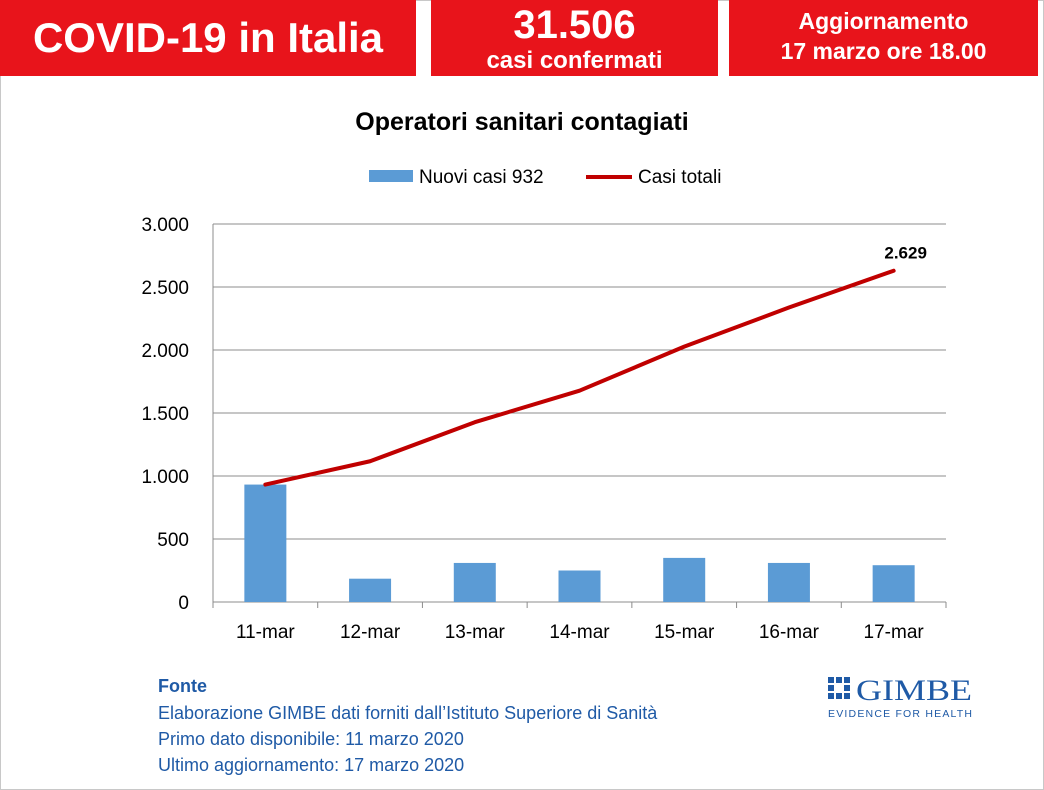 Image resolution: width=1044 pixels, height=790 pixels. Describe the element at coordinates (311, 739) in the screenshot. I see `source-line-2: Primo dato disponibile: 11 marzo 2020` at that location.